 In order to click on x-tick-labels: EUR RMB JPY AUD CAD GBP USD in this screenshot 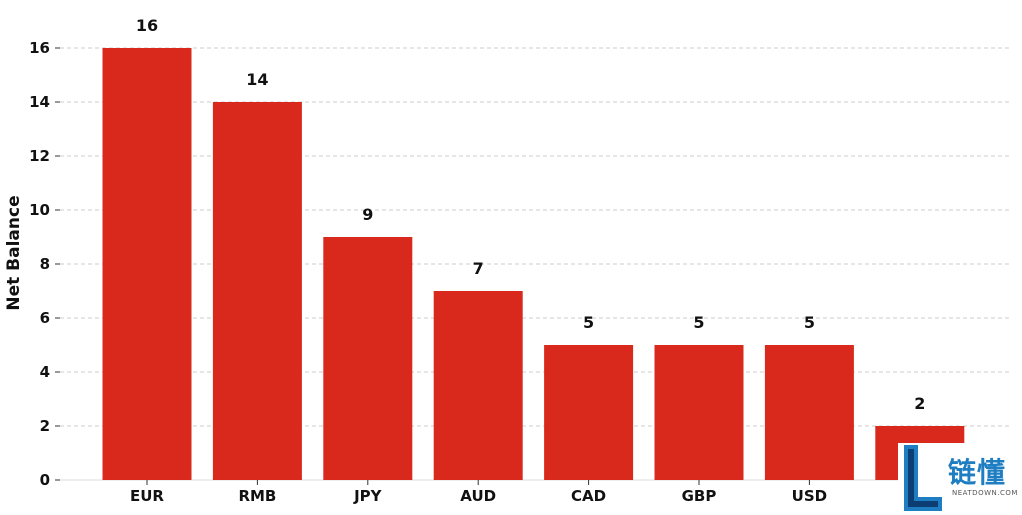, I will do `click(525, 492)`.